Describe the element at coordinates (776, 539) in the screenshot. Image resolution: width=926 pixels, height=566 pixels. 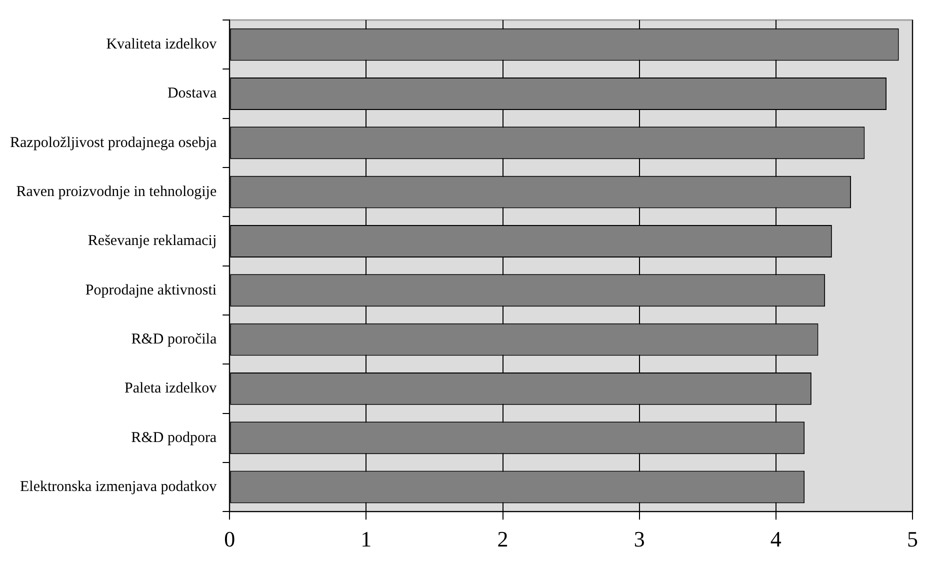
I see `x-tick-label: 4` at that location.